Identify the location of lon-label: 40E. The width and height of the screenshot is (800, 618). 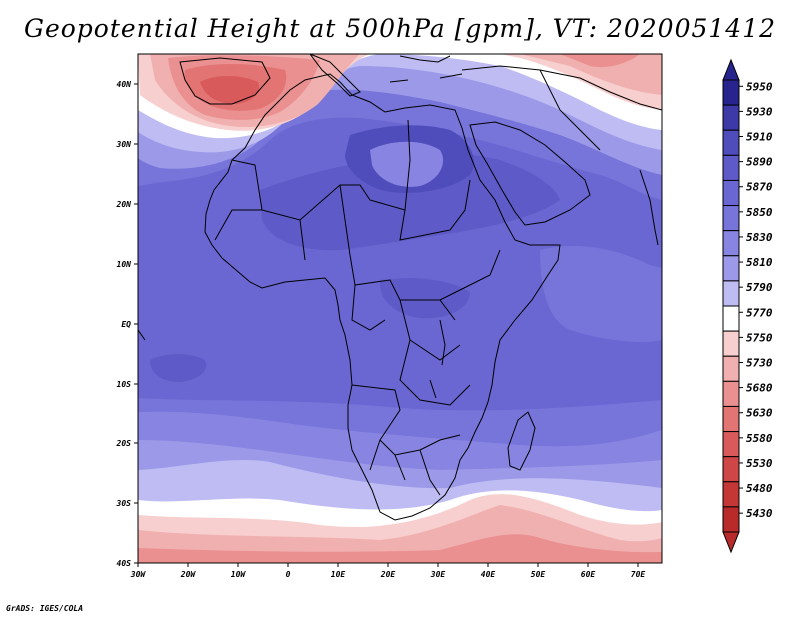
(488, 574).